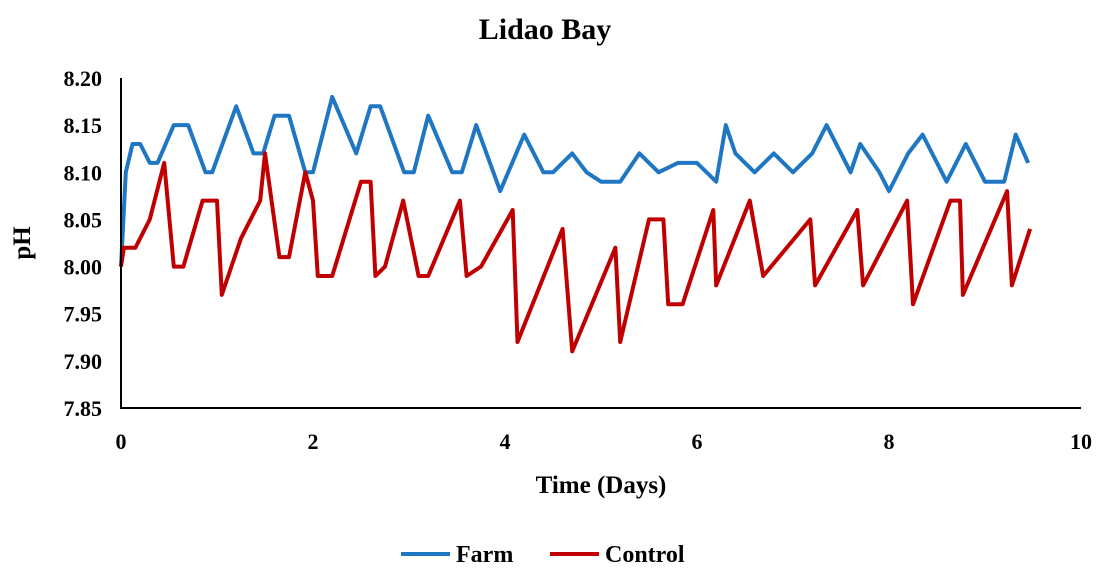  What do you see at coordinates (1081, 441) in the screenshot?
I see `x-tick-label: 10` at bounding box center [1081, 441].